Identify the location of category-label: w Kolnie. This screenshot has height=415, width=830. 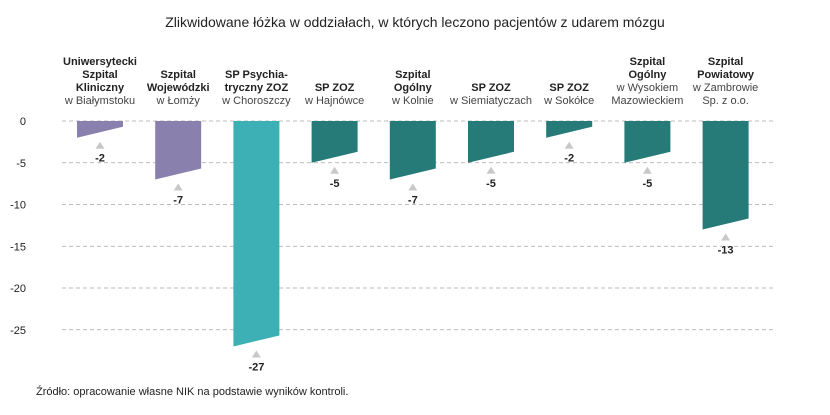
(412, 101).